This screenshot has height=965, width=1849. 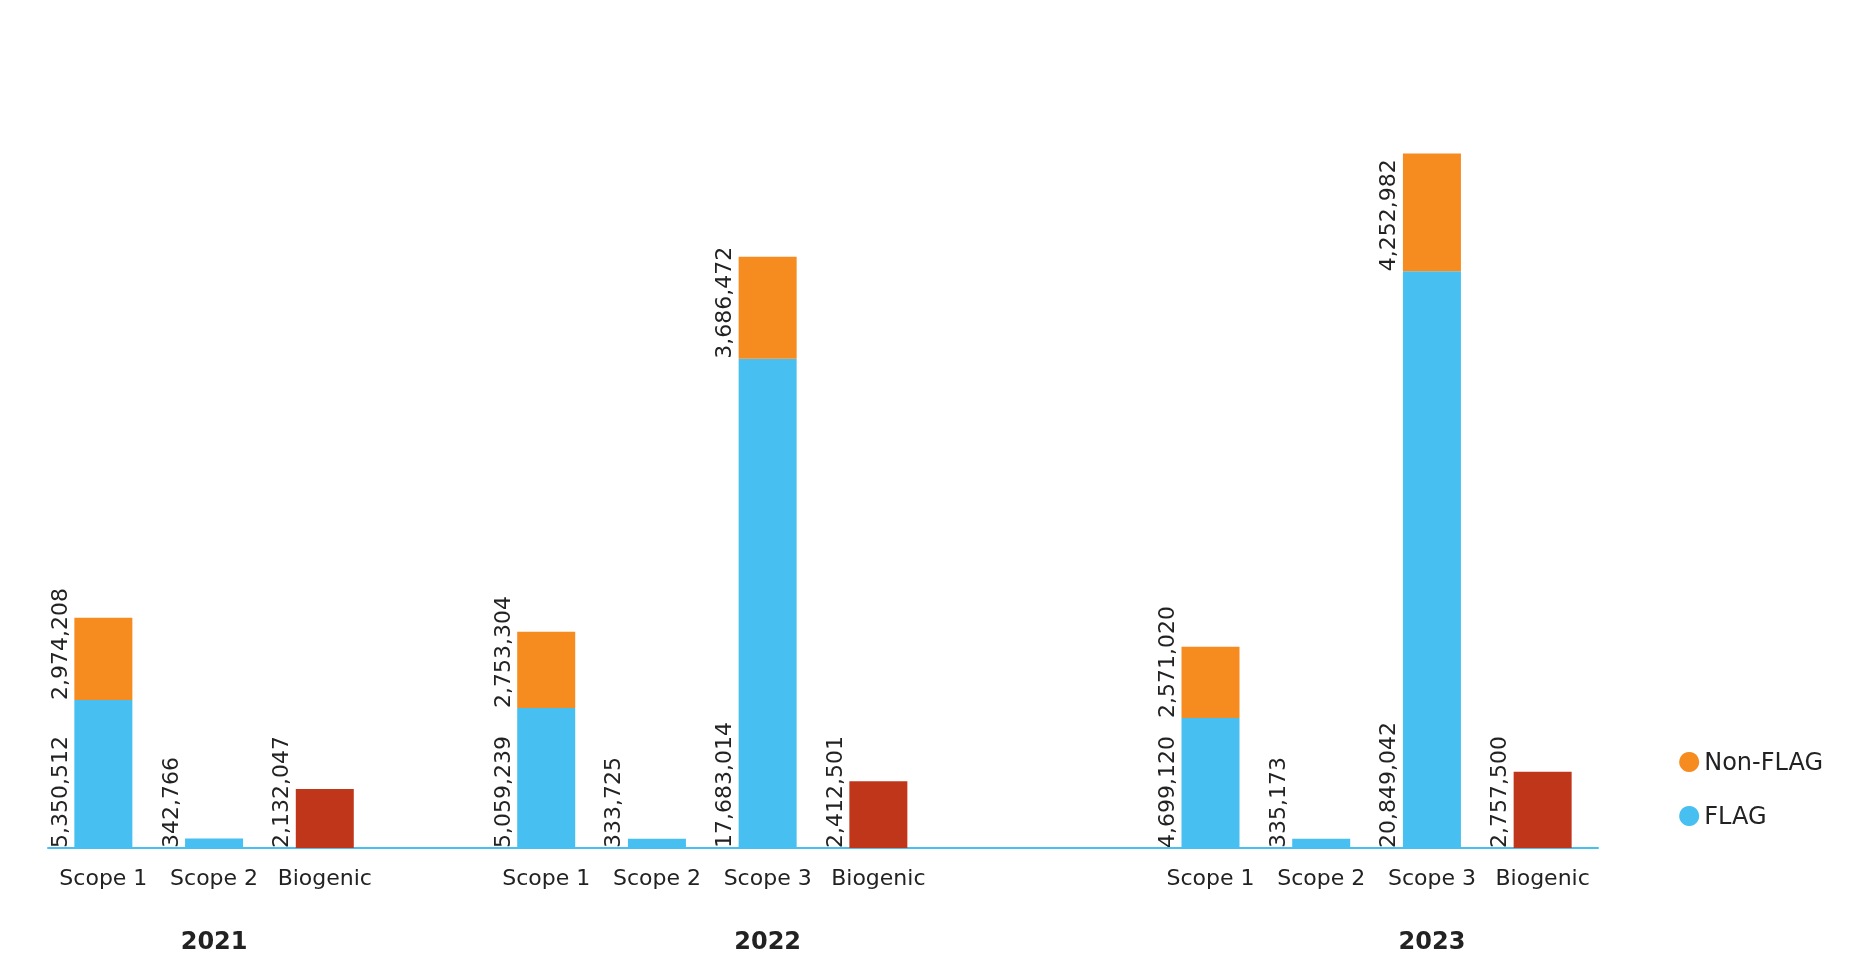 What do you see at coordinates (1388, 785) in the screenshot?
I see `data-label: 20,849,042` at bounding box center [1388, 785].